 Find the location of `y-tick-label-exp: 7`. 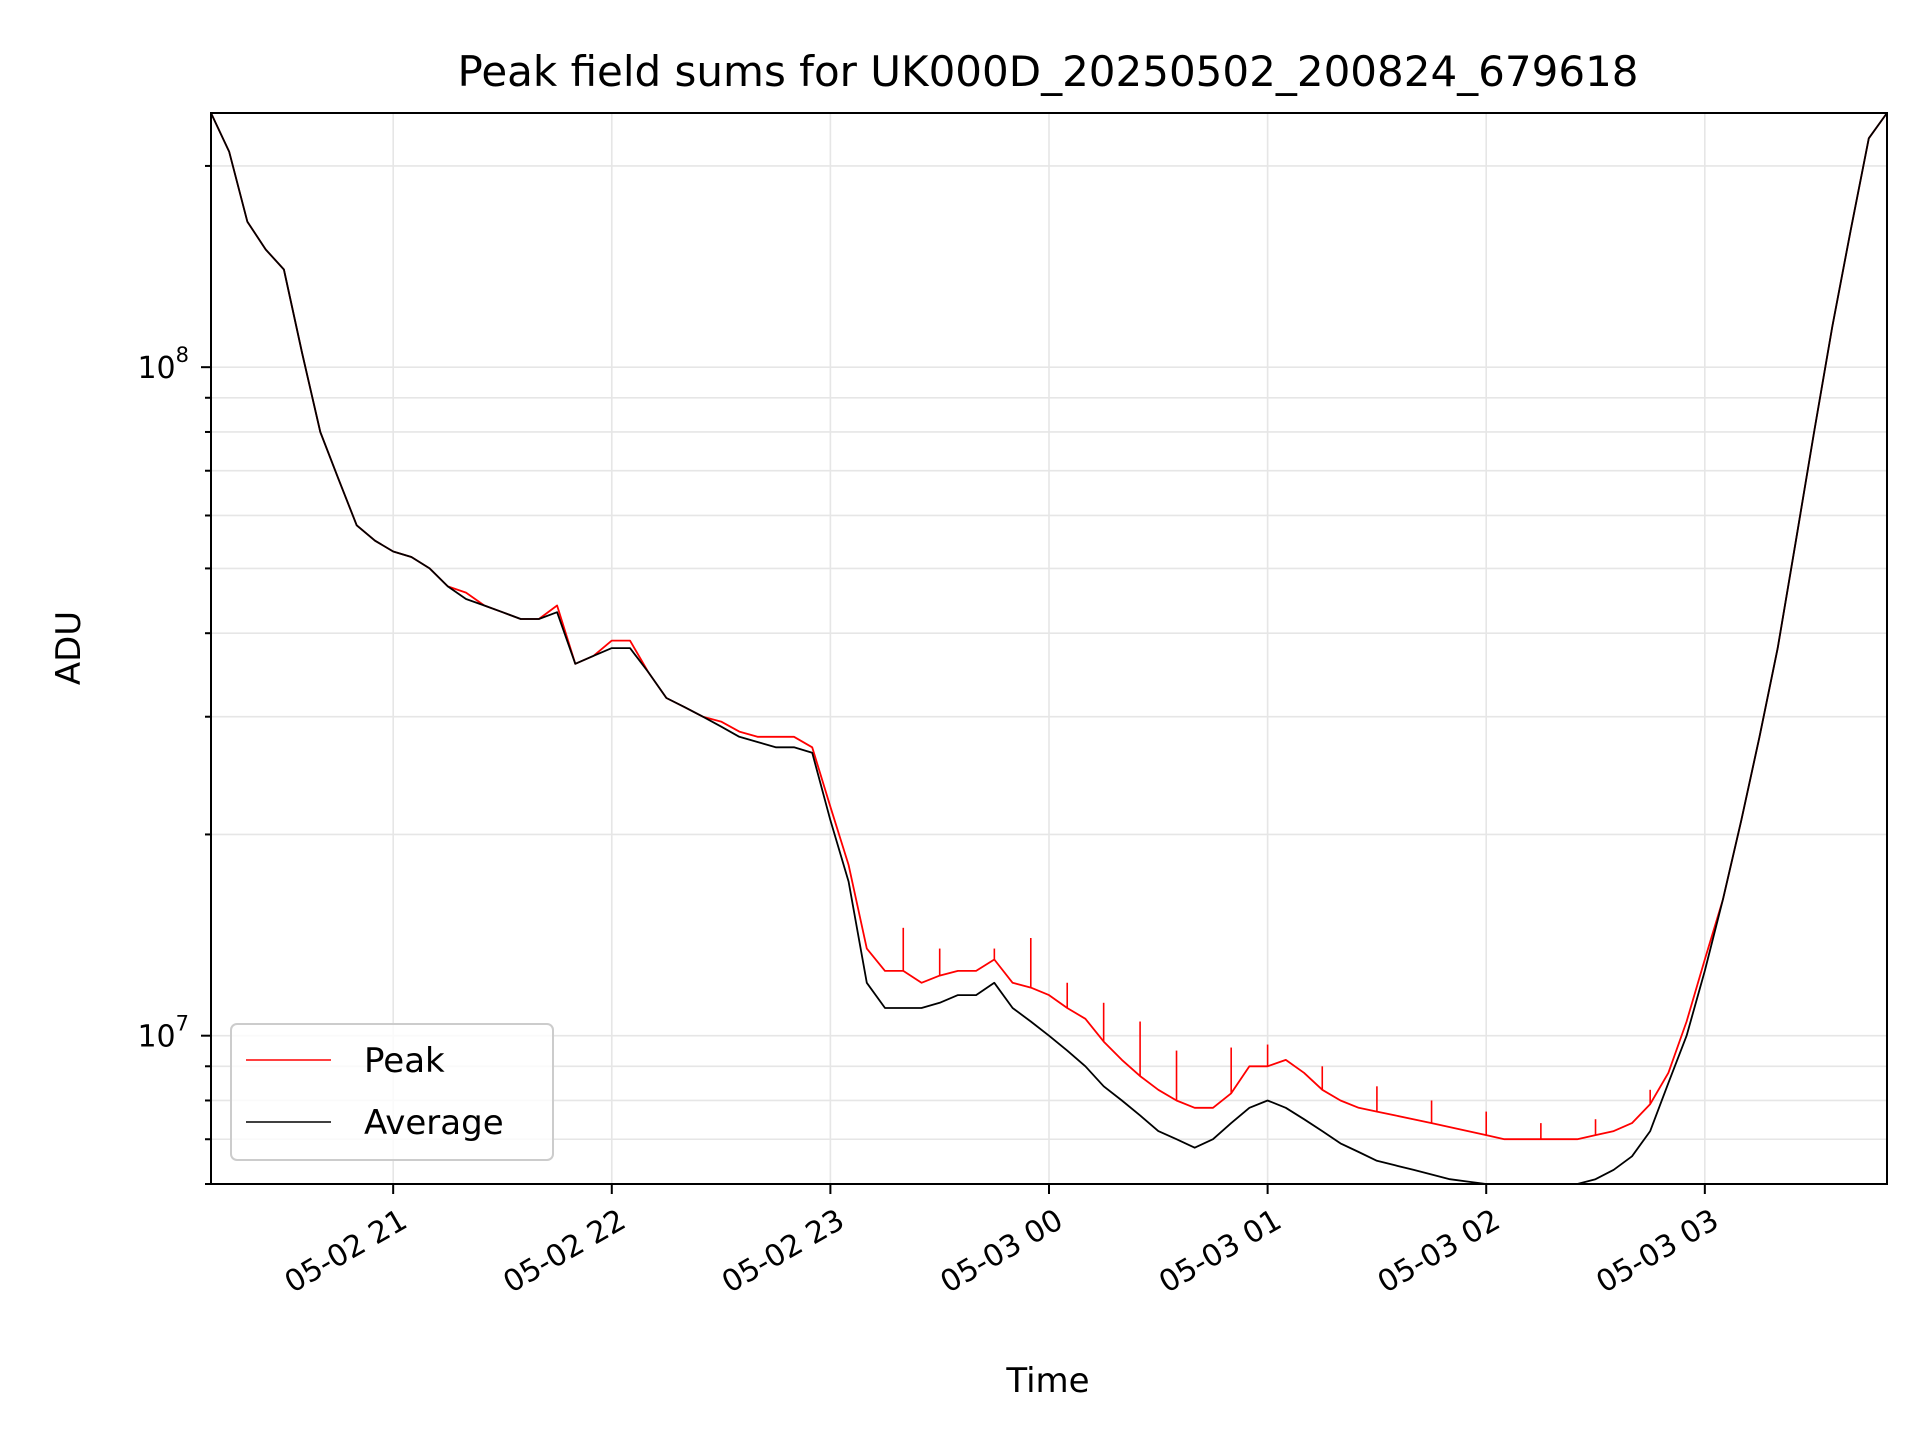

y-tick-label-exp: 7 is located at coordinates (182, 1024).